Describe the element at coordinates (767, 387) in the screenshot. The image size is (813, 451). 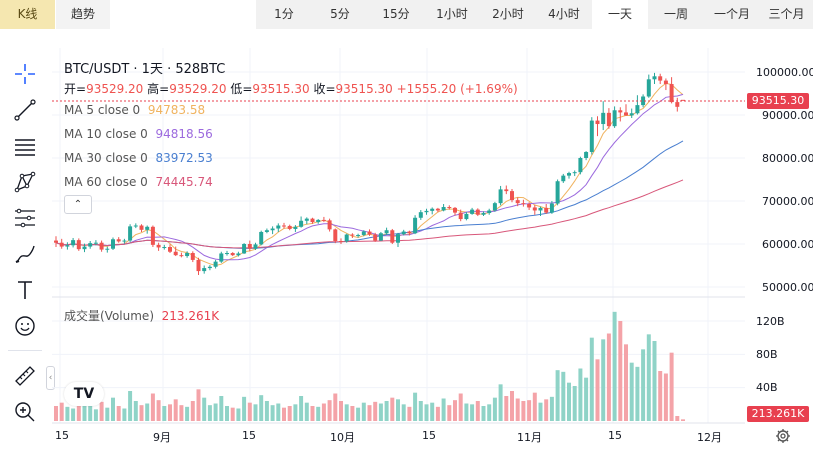
I see `volume-tick: 40B` at that location.